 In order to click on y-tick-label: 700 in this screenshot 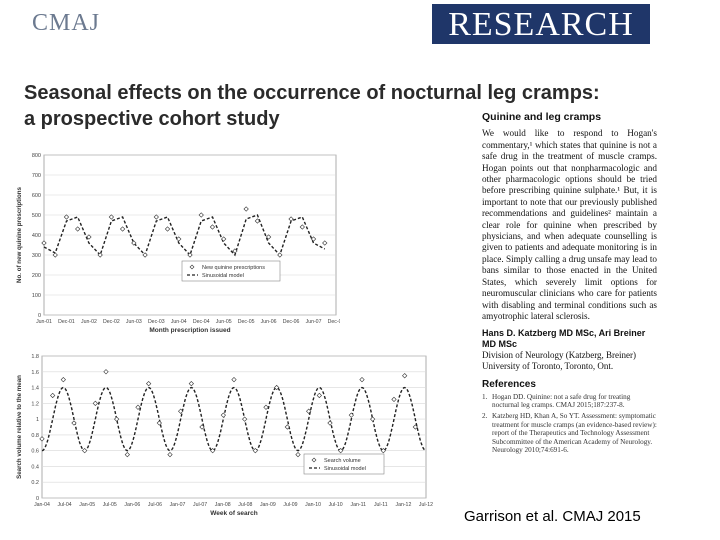, I will do `click(36, 176)`.